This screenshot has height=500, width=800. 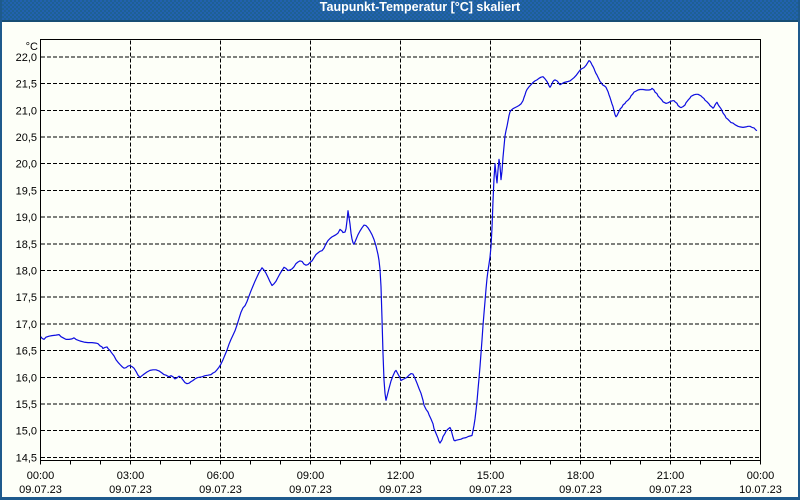 What do you see at coordinates (26, 298) in the screenshot?
I see `svg-text: 17,5` at bounding box center [26, 298].